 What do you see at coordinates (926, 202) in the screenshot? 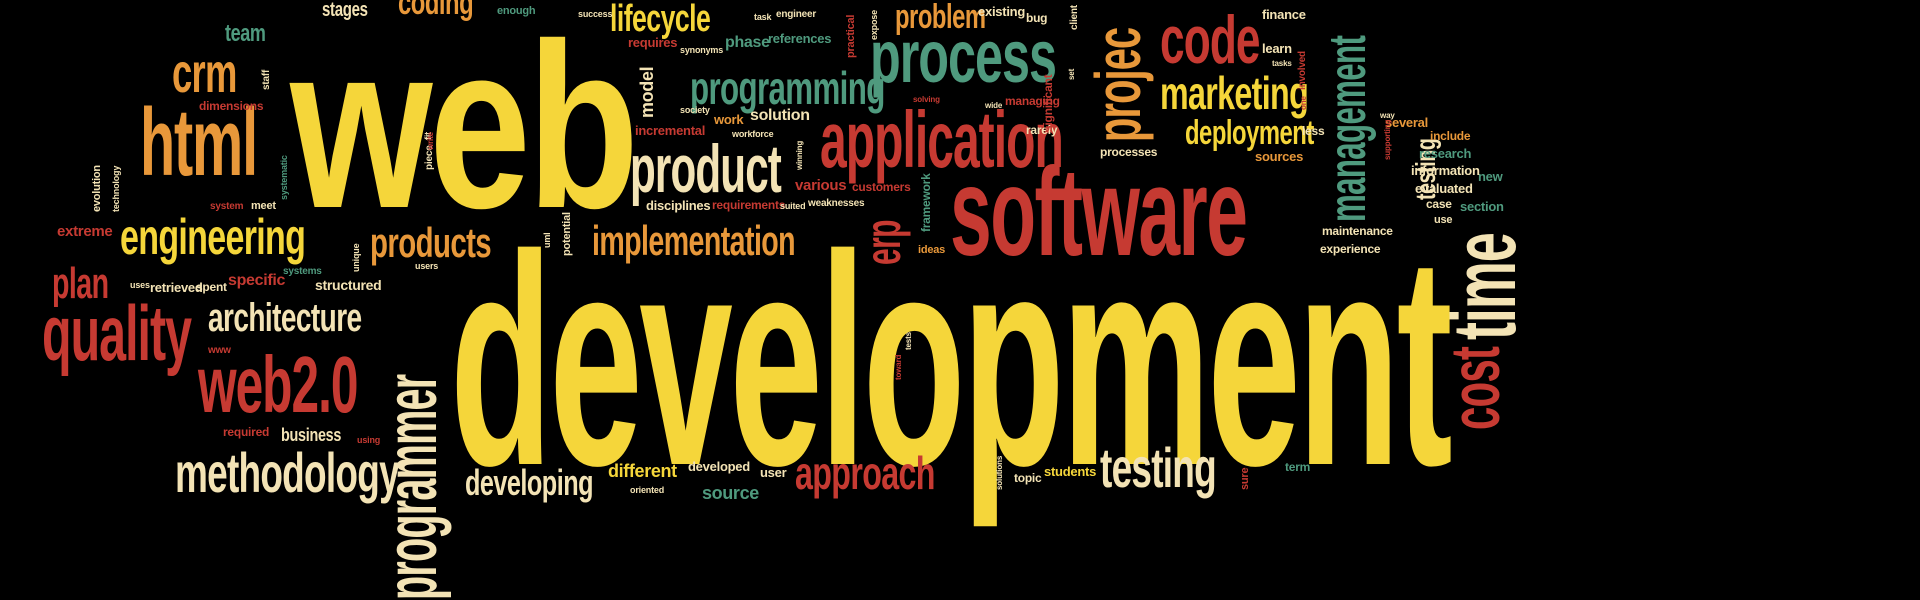
I see `word-framework: framework` at bounding box center [926, 202].